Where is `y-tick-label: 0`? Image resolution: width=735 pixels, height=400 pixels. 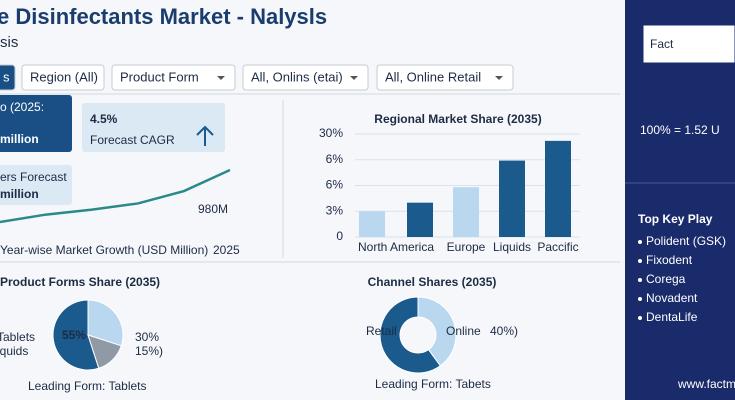 y-tick-label: 0 is located at coordinates (339, 236).